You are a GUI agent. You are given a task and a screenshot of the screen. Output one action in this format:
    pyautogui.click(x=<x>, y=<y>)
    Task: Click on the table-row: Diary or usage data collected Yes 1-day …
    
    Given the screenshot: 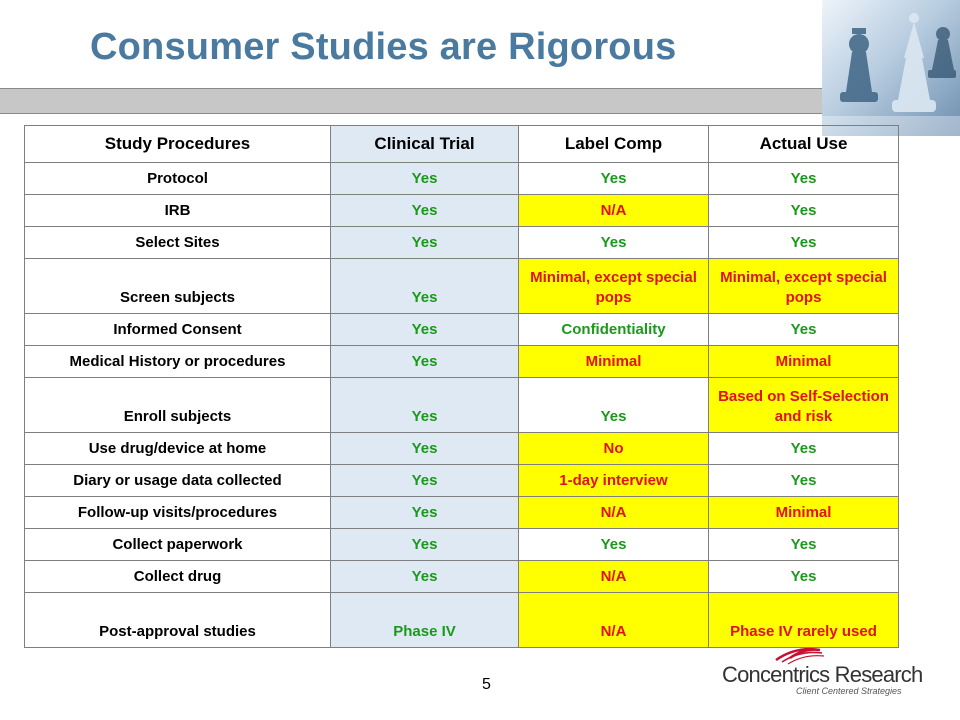 What is the action you would take?
    pyautogui.click(x=461, y=480)
    